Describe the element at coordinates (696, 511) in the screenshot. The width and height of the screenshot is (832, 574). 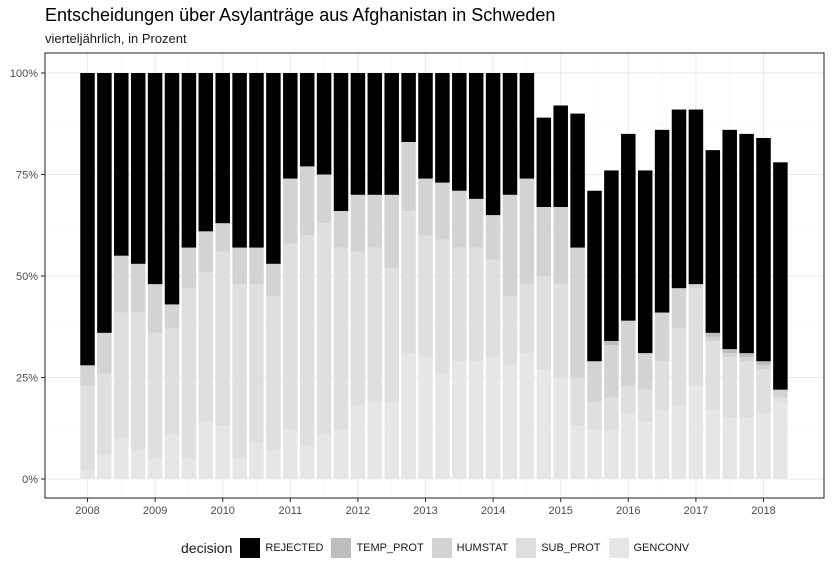
I see `x-tick-label: 2017` at that location.